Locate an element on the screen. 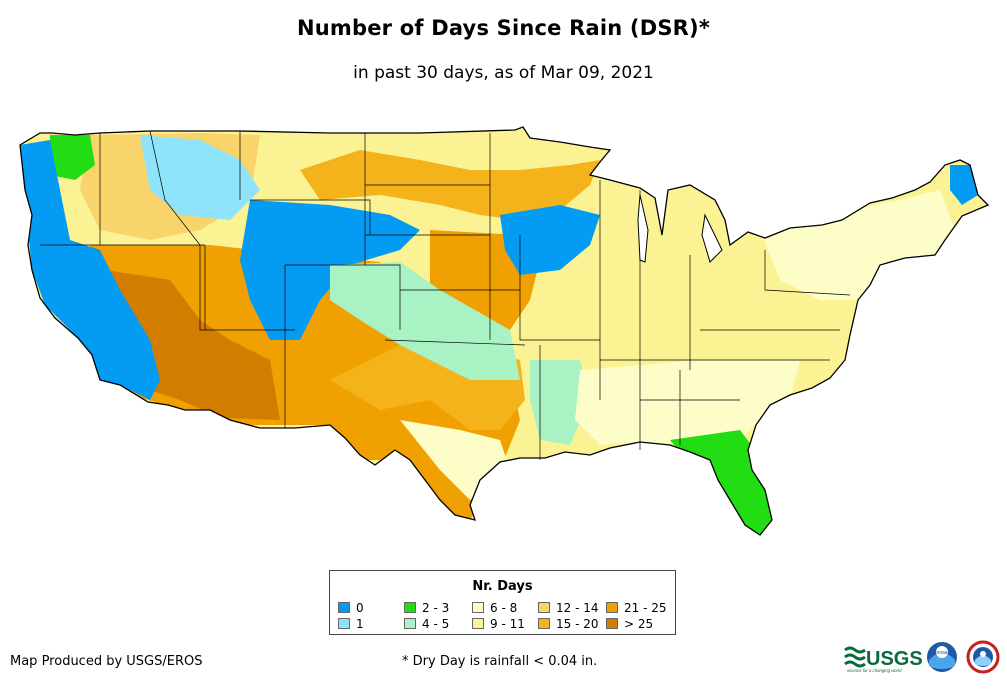  legend-item-5: 9 - 11 is located at coordinates (498, 625).